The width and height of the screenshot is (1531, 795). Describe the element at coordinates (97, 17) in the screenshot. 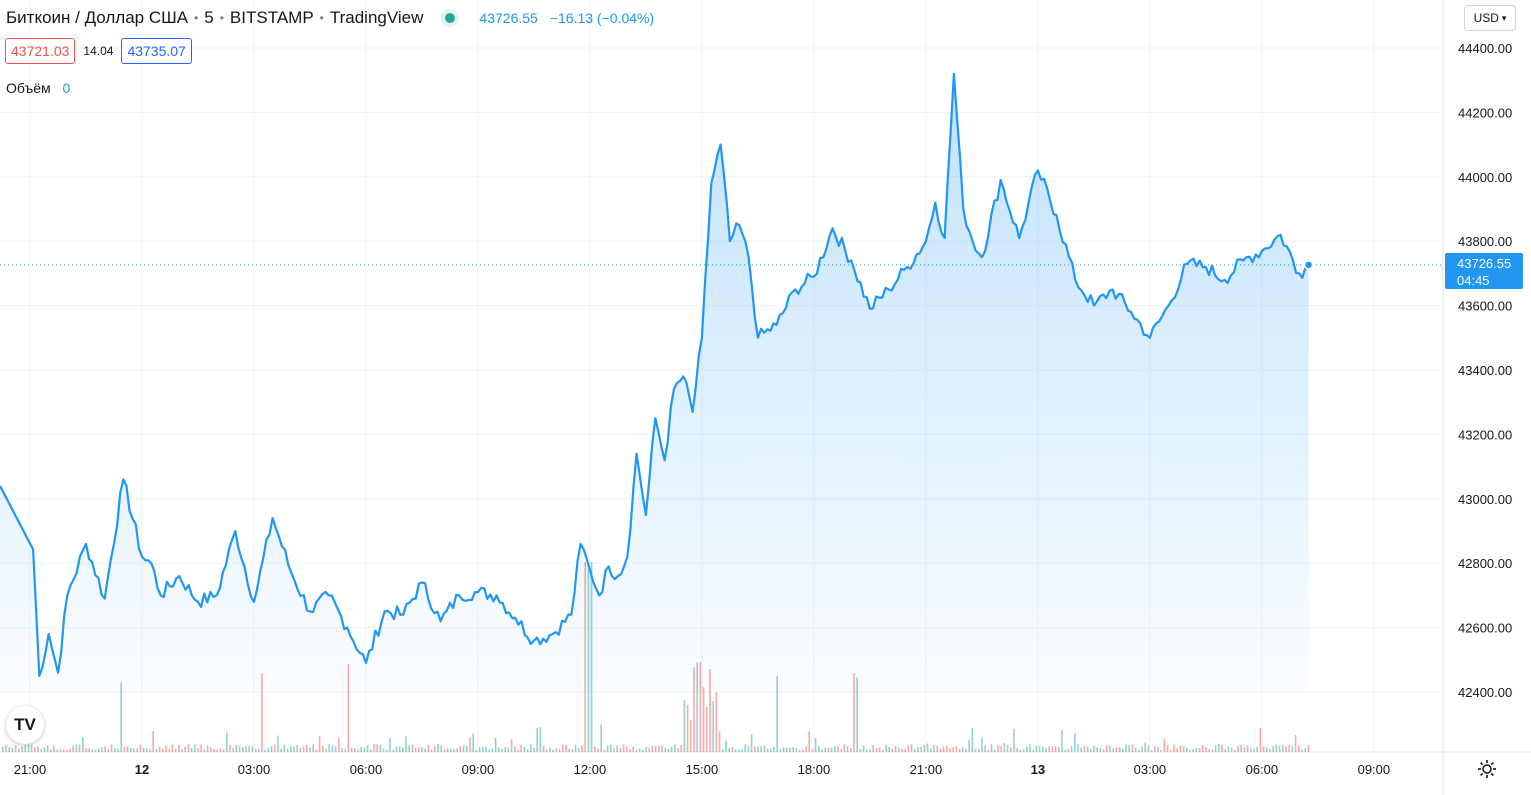

I see `symbol-name: Биткоин / Доллар США` at that location.